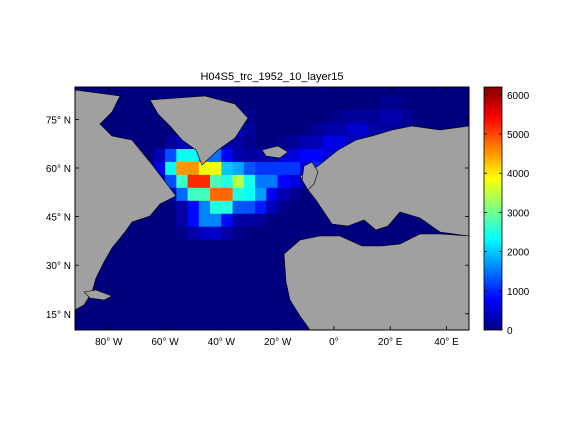  I want to click on x-tick-label: 40° W, so click(222, 342).